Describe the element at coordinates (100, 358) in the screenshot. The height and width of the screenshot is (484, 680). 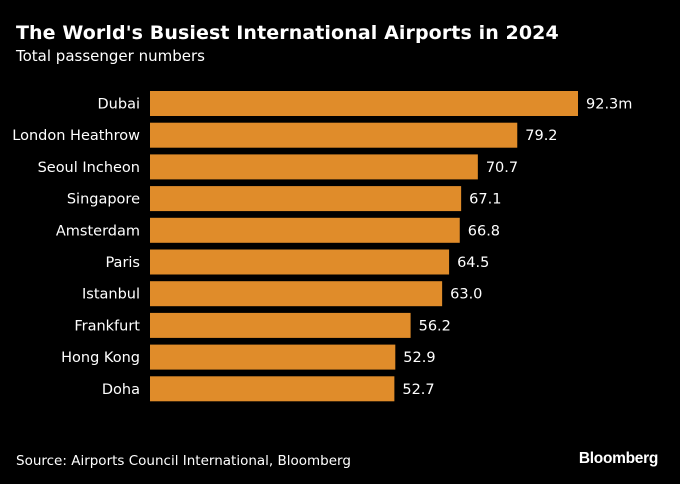
I see `category-label-hong-kong: Hong Kong` at that location.